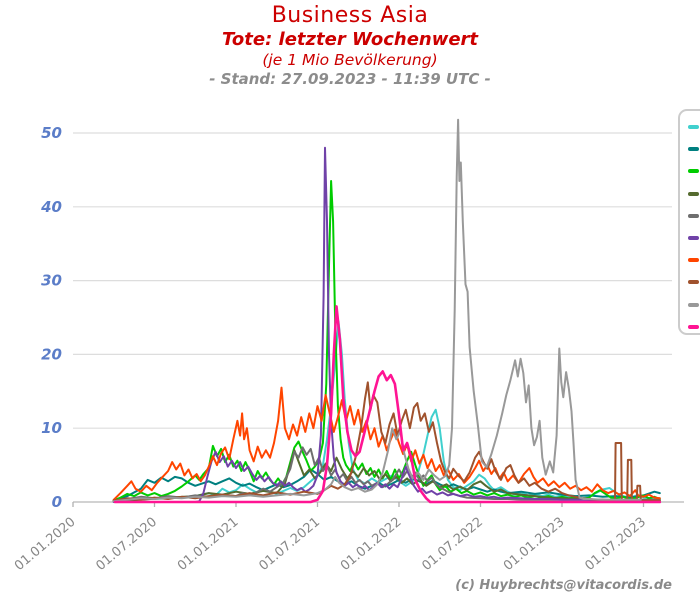 The height and width of the screenshot is (600, 700). What do you see at coordinates (51, 281) in the screenshot?
I see `y-tick-label: 30` at bounding box center [51, 281].